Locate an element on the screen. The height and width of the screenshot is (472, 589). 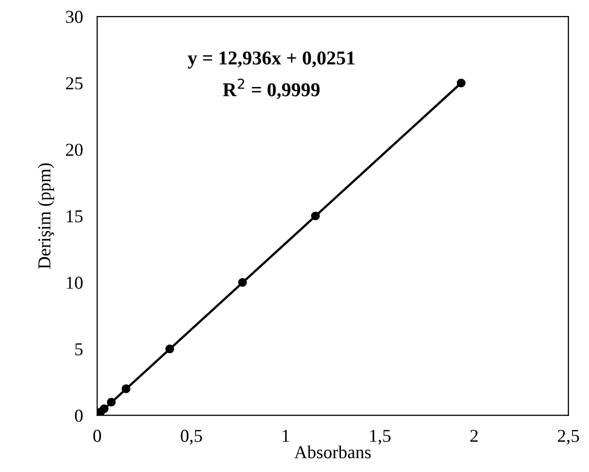
x-tick-label: 2,5 is located at coordinates (568, 437).